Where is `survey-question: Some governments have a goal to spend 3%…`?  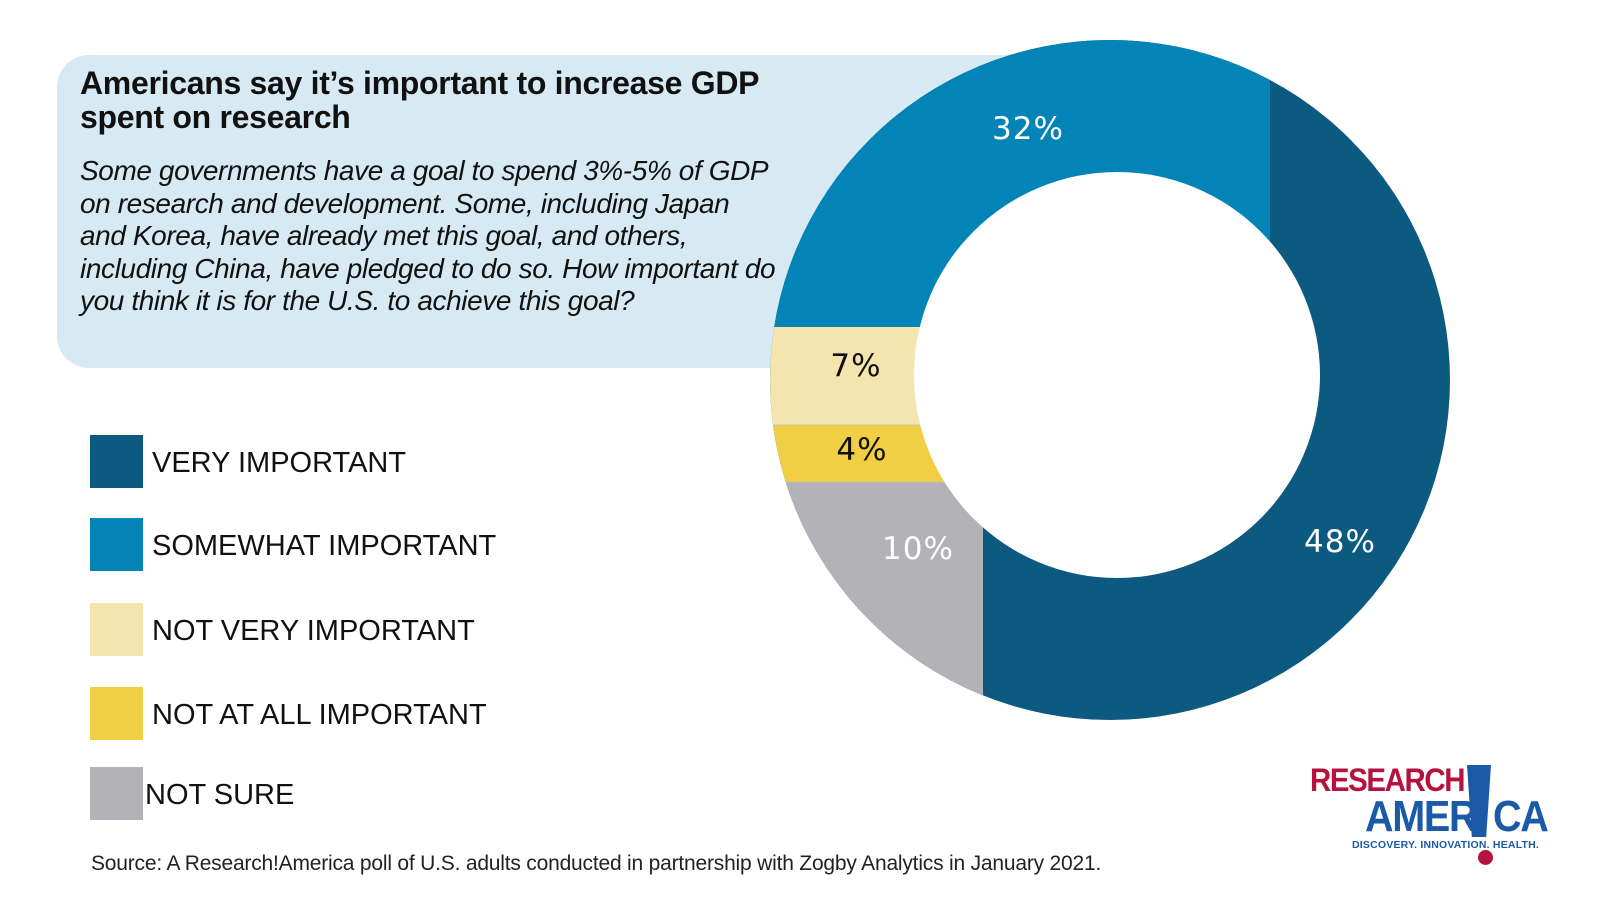
survey-question: Some governments have a goal to spend 3%… is located at coordinates (428, 235).